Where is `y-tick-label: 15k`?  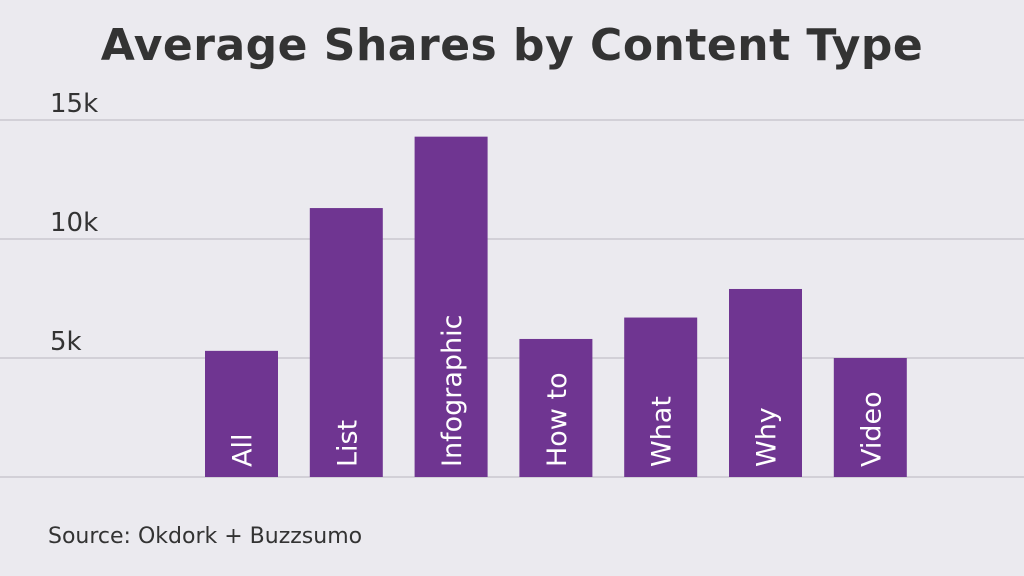
y-tick-label: 15k is located at coordinates (74, 104).